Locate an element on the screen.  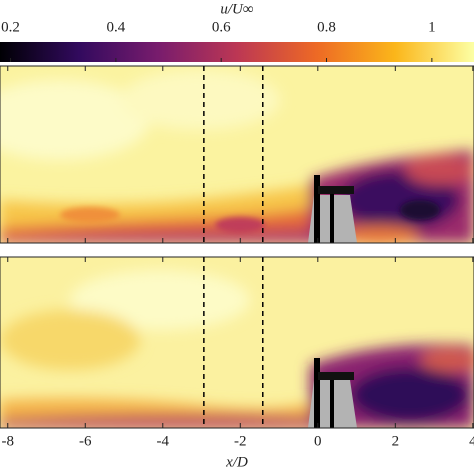
x-tick-label: -8 is located at coordinates (8, 441).